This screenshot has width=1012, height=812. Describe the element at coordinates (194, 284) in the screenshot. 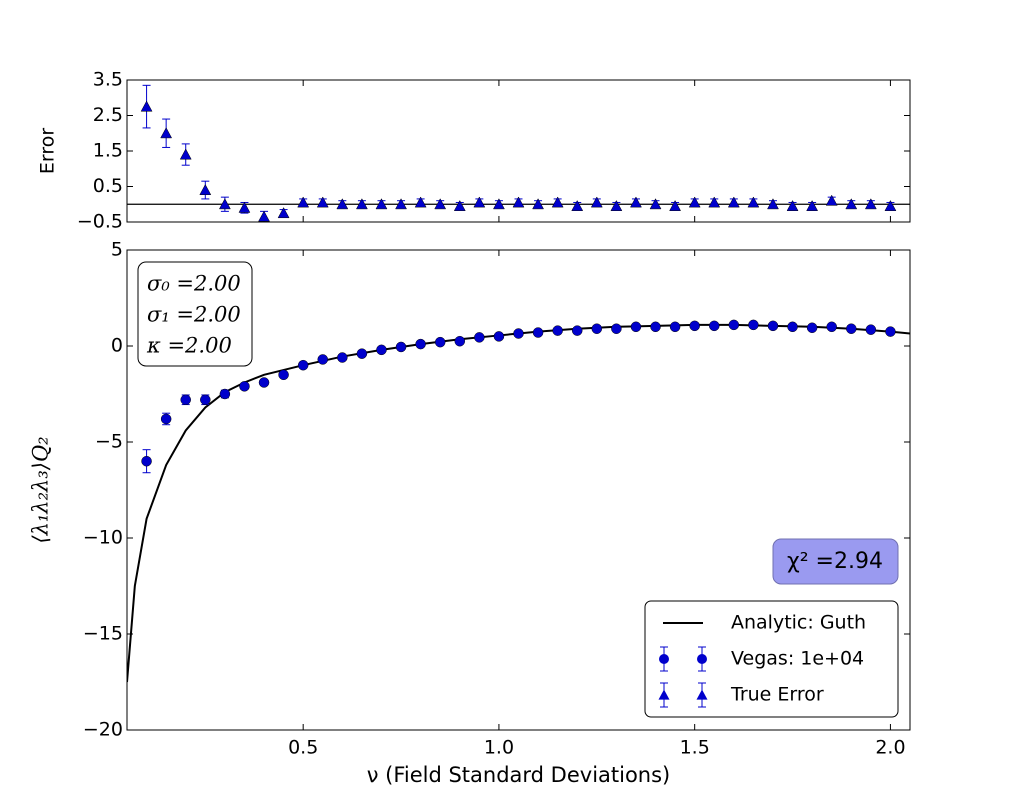

I see `annotation: σ₀ =2.00` at that location.